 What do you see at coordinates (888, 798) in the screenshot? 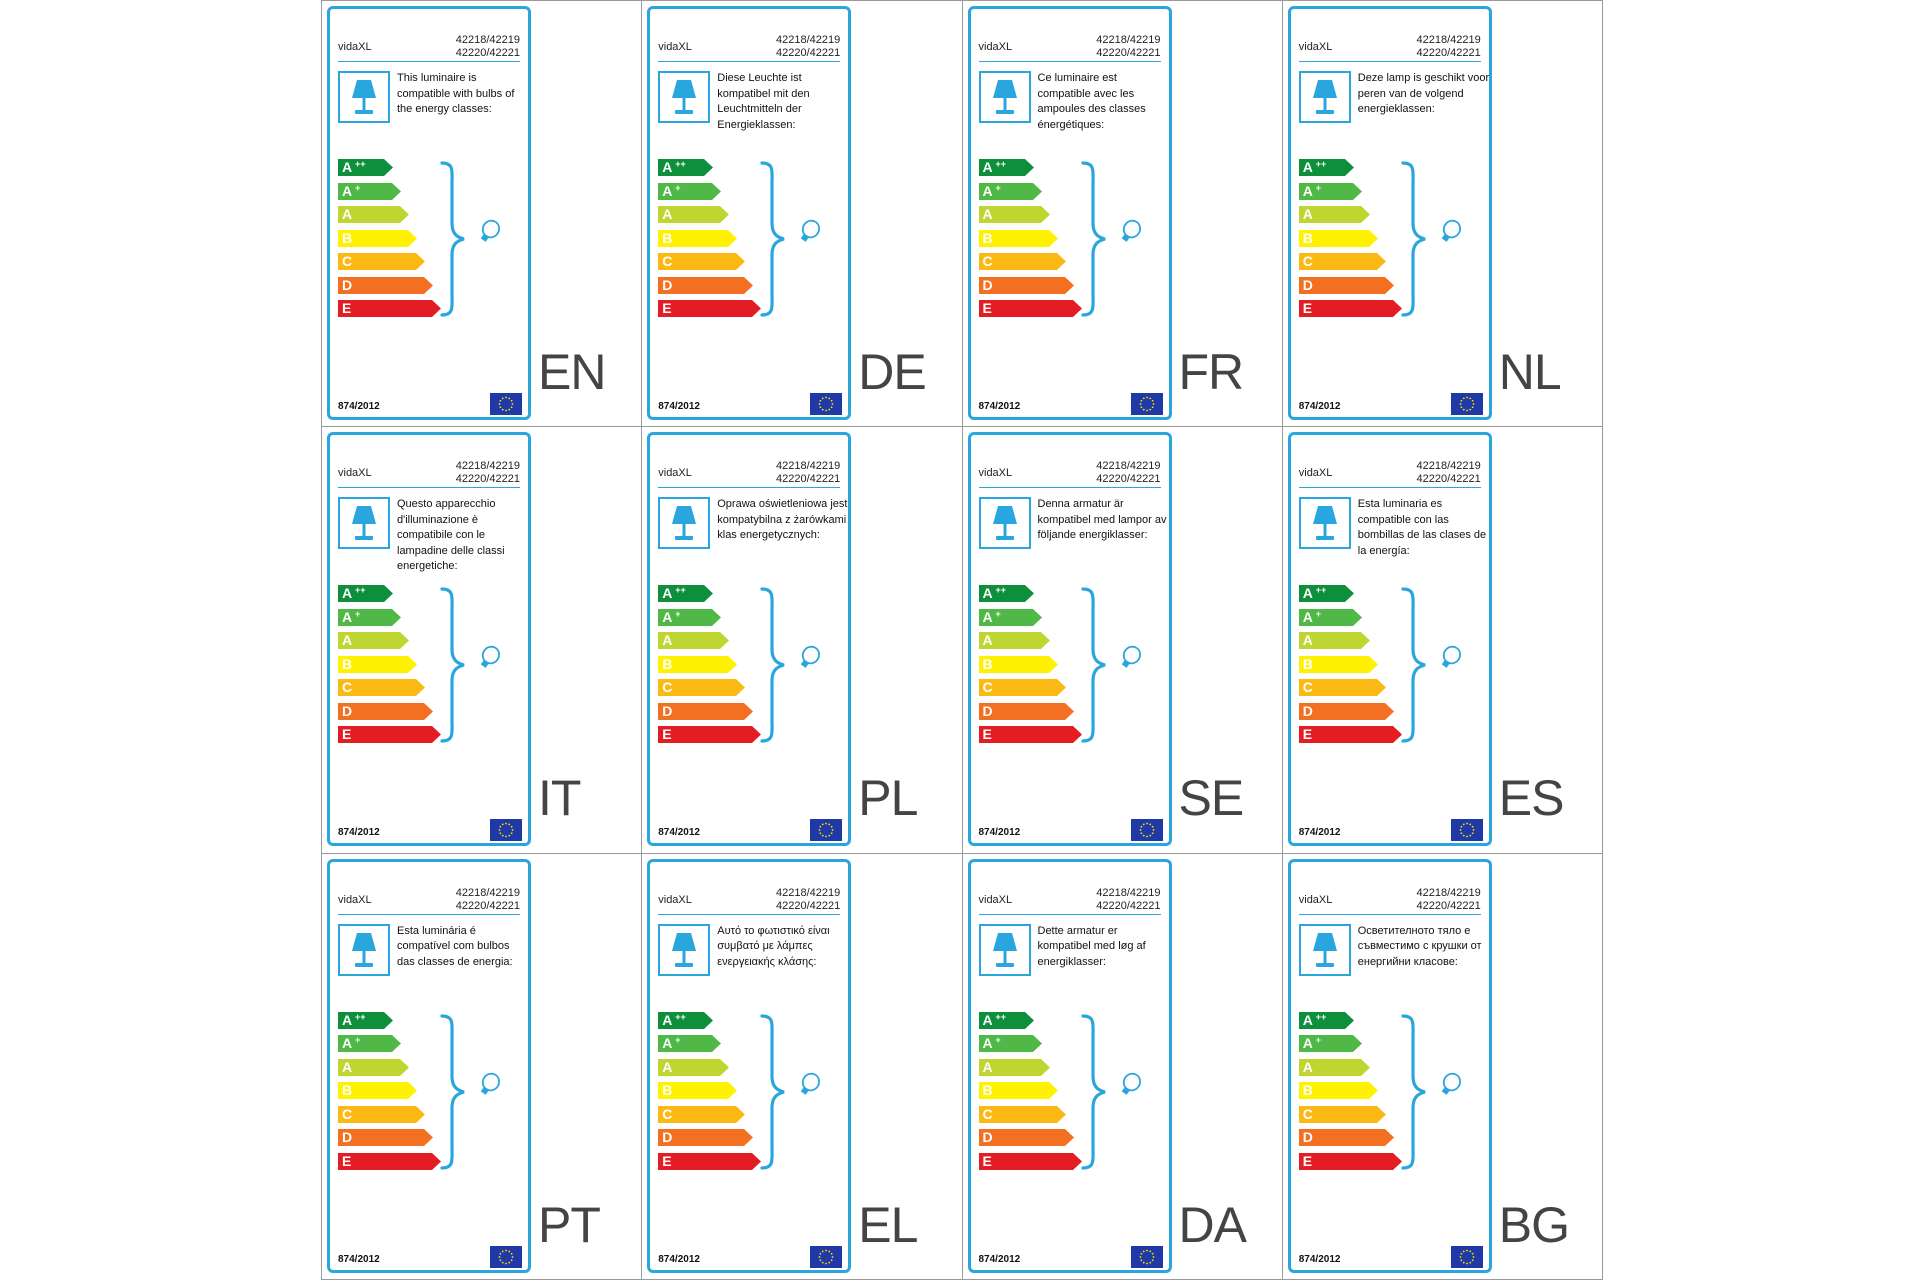
I see `language-code: PL` at bounding box center [888, 798].